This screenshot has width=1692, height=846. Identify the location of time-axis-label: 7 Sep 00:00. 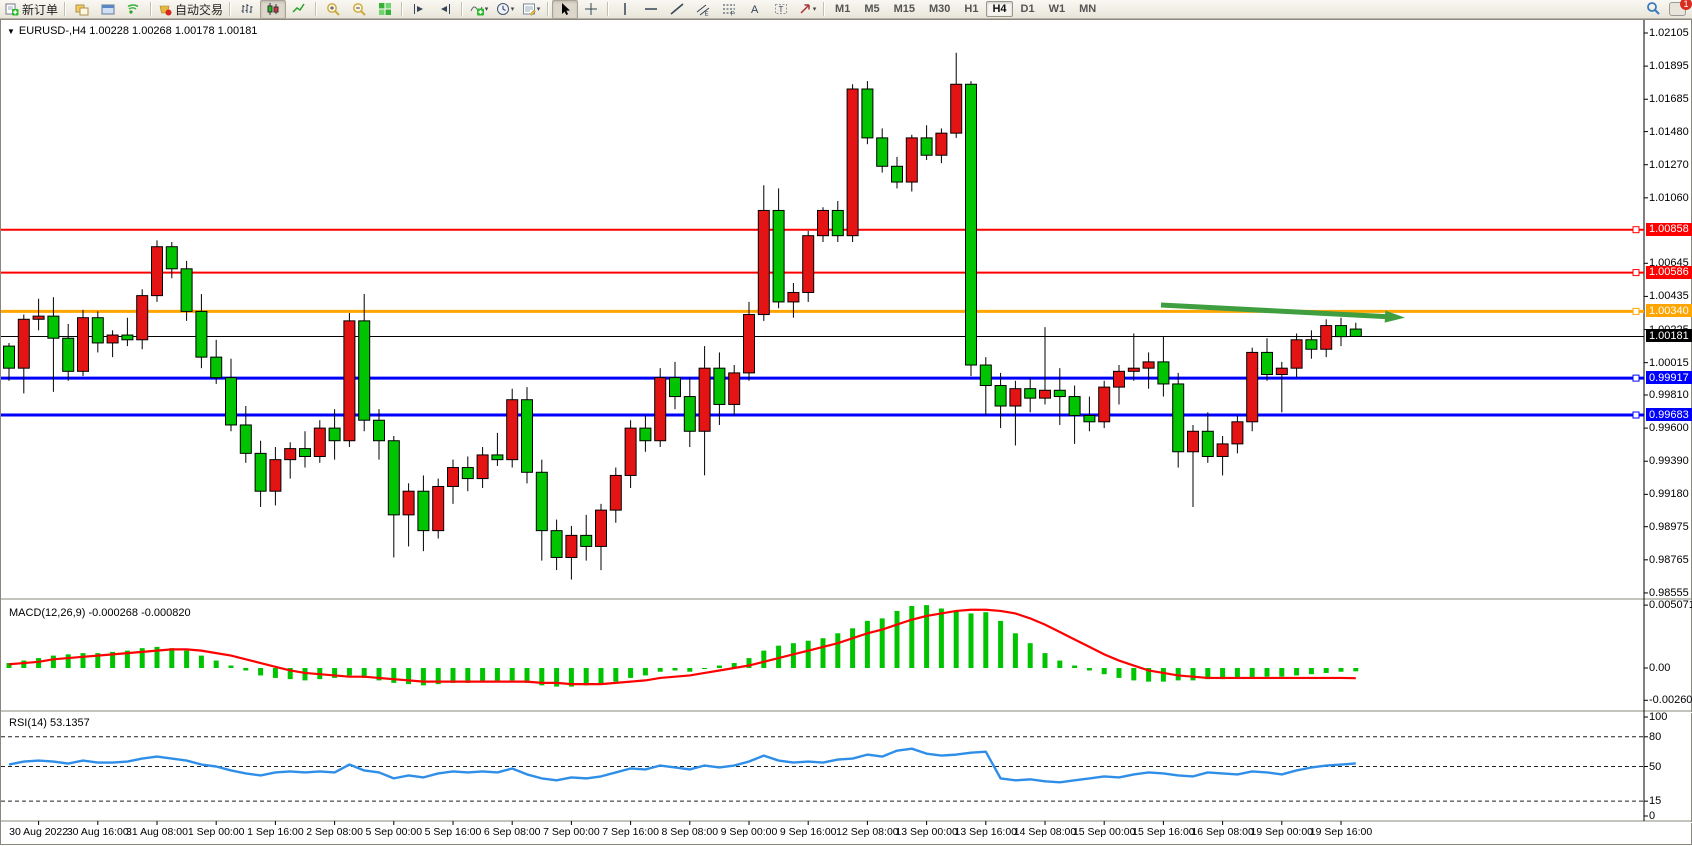
(571, 832).